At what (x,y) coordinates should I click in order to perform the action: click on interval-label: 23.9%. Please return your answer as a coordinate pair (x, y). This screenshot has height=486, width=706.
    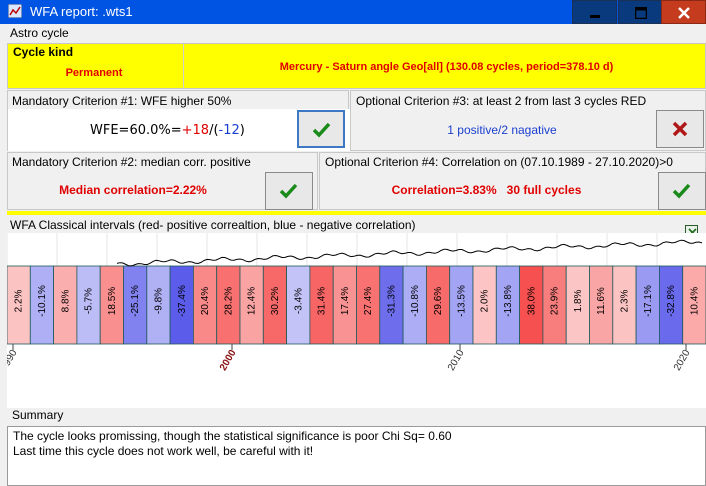
    Looking at the image, I should click on (555, 301).